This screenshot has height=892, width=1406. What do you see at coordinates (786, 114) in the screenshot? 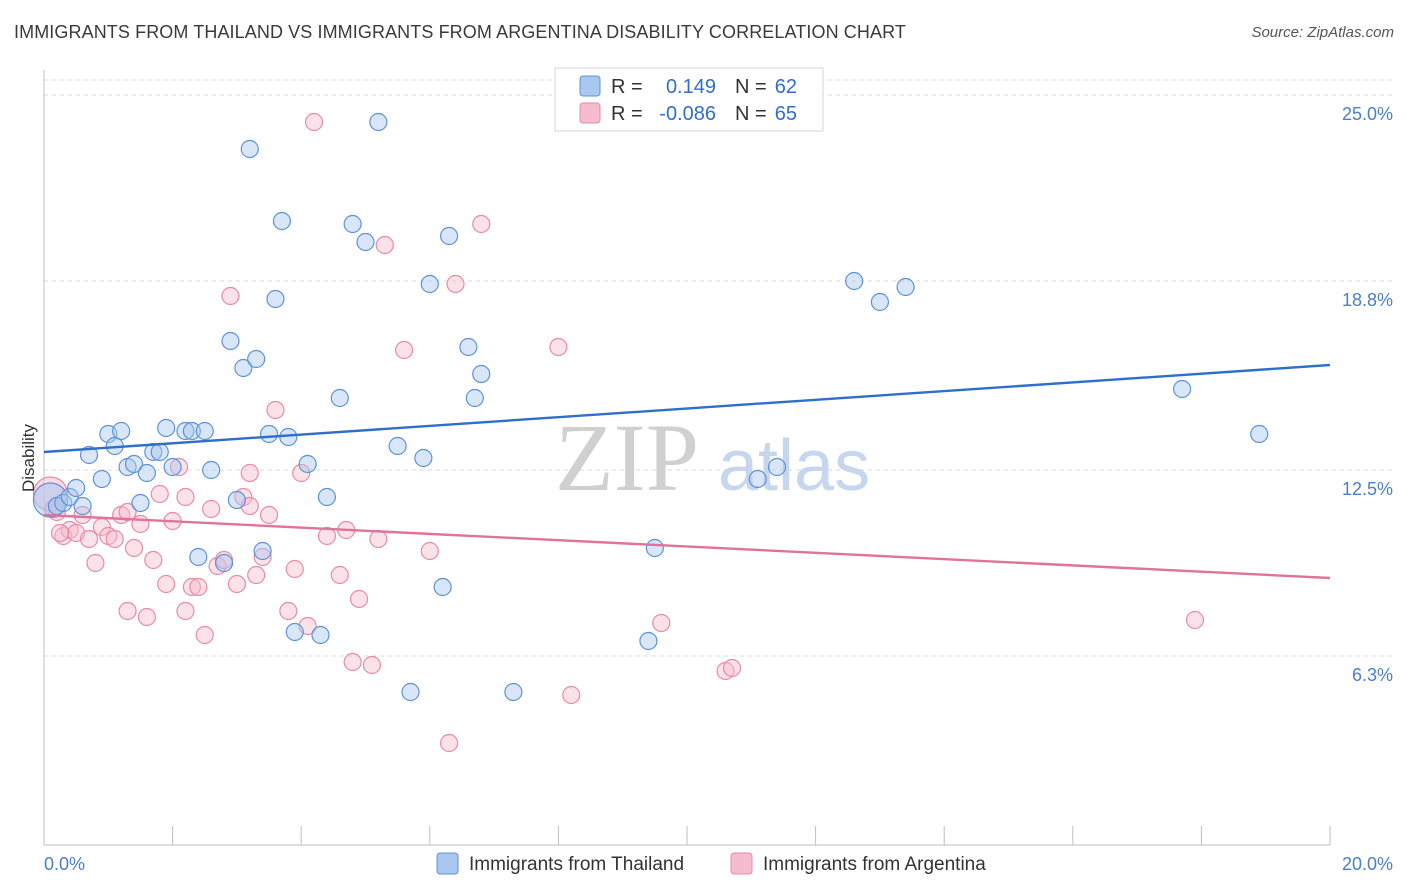
I see `stats-legend-n-value-argentina: 65` at bounding box center [786, 114].